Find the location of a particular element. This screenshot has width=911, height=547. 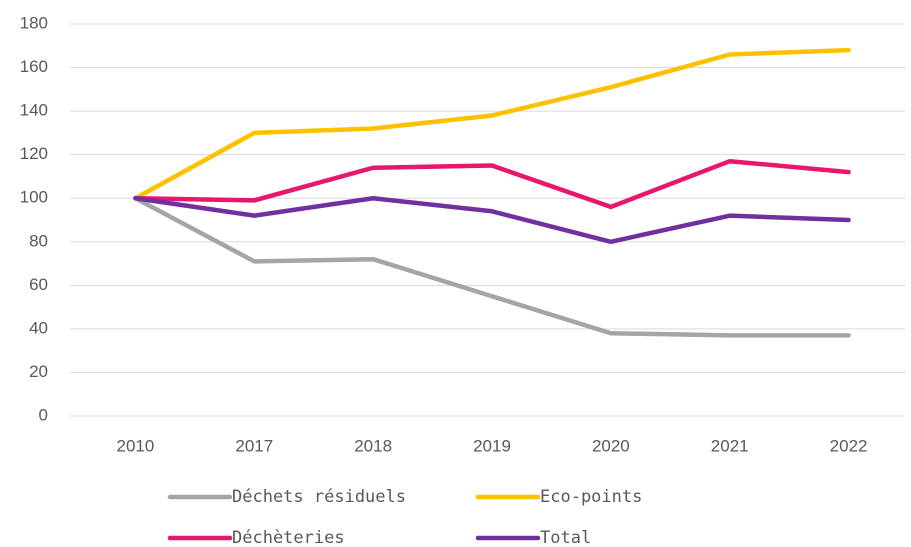

x-tick-label: 2021 is located at coordinates (730, 445).